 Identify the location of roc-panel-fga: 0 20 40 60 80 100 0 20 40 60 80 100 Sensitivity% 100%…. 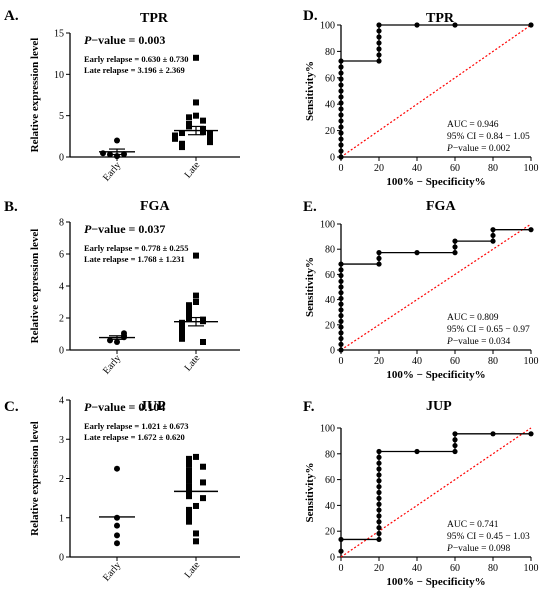
(421, 301).